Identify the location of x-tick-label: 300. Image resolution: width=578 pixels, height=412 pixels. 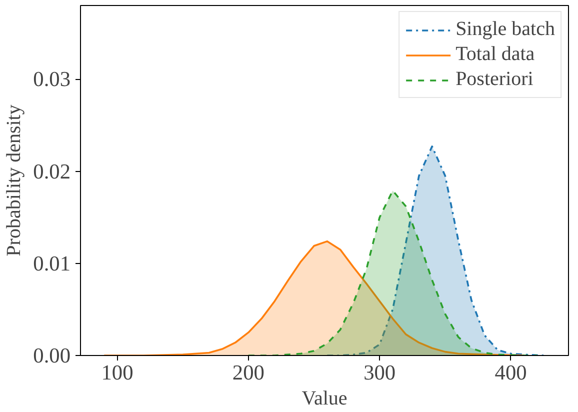
(380, 372).